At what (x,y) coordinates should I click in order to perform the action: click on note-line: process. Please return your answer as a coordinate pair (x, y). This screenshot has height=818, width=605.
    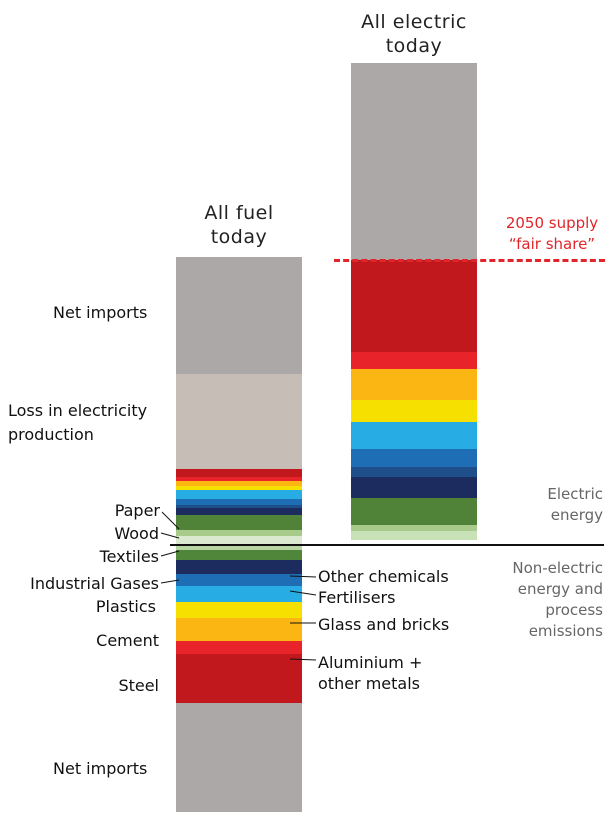
    Looking at the image, I should click on (574, 610).